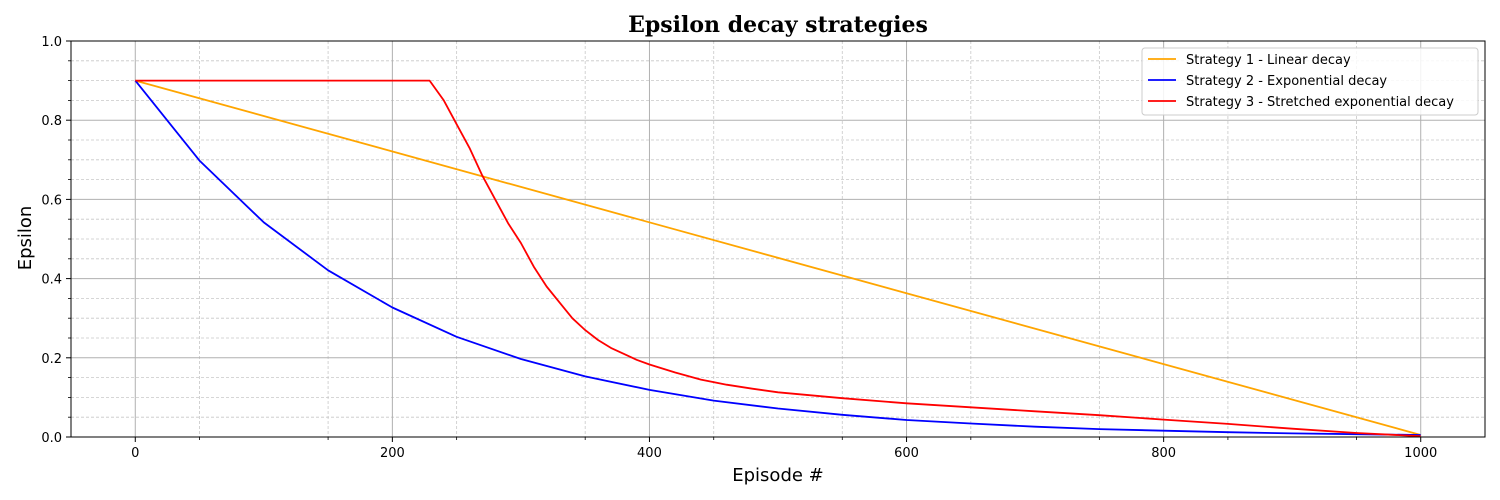  What do you see at coordinates (392, 453) in the screenshot?
I see `x-tick-label: 200` at bounding box center [392, 453].